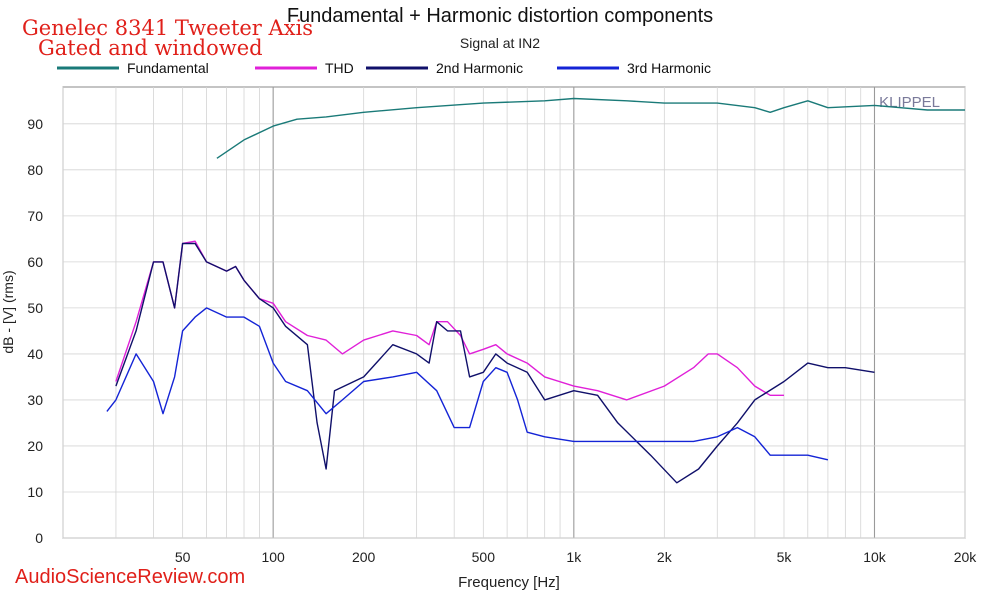  Describe the element at coordinates (183, 557) in the screenshot. I see `x-tick-label: 50` at that location.